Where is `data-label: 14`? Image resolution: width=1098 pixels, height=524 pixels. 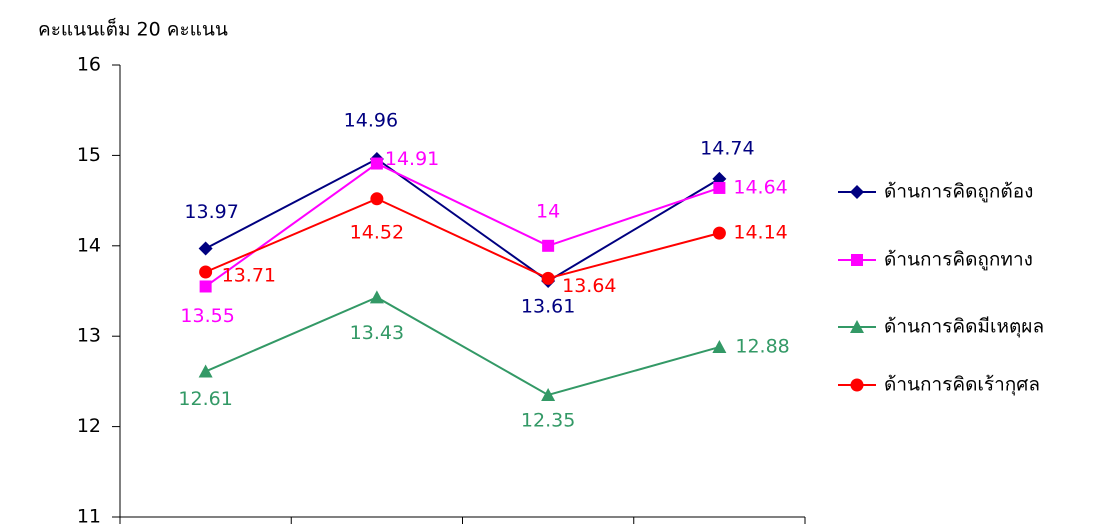
data-label: 14 is located at coordinates (548, 211).